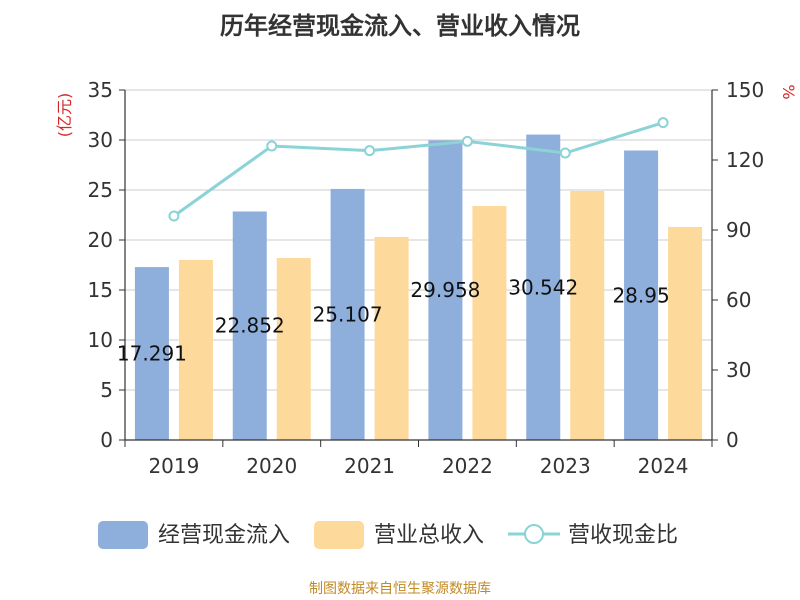 The image size is (800, 600). I want to click on right-axis-unit: %, so click(788, 91).